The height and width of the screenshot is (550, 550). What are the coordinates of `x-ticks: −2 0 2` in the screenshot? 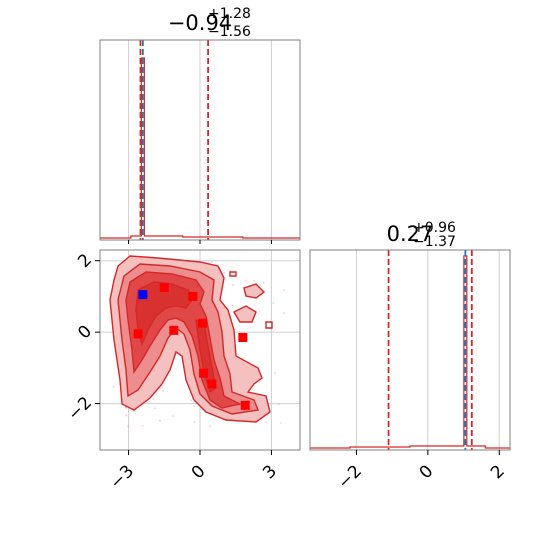 It's located at (421, 471).